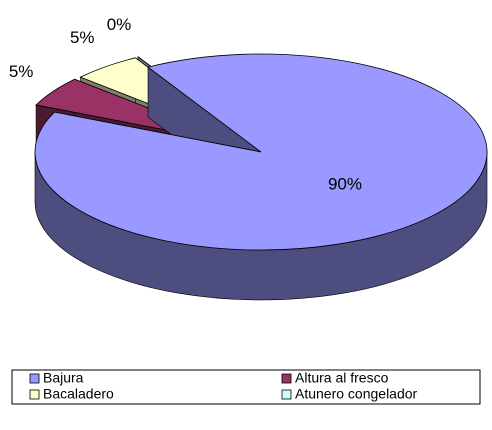  I want to click on legend-label: Bacaladero, so click(78, 394).